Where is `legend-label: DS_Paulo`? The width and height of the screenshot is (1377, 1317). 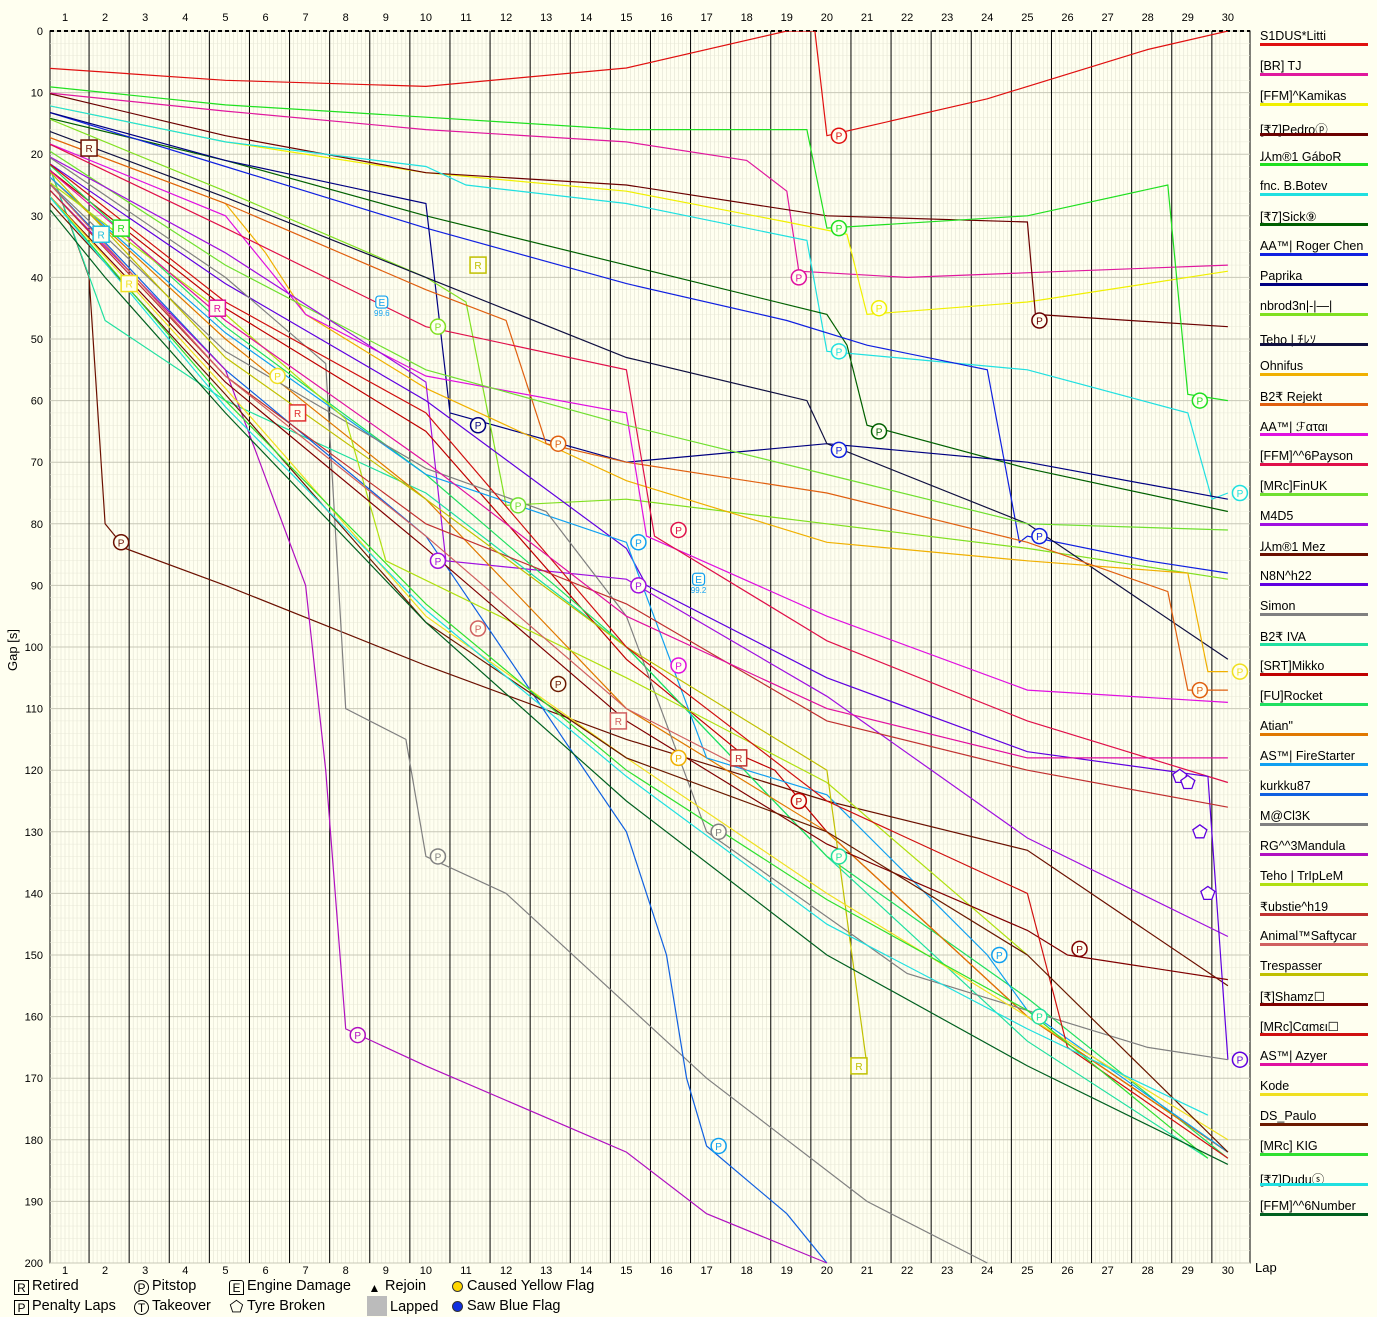
legend-label: DS_Paulo is located at coordinates (1288, 1116).